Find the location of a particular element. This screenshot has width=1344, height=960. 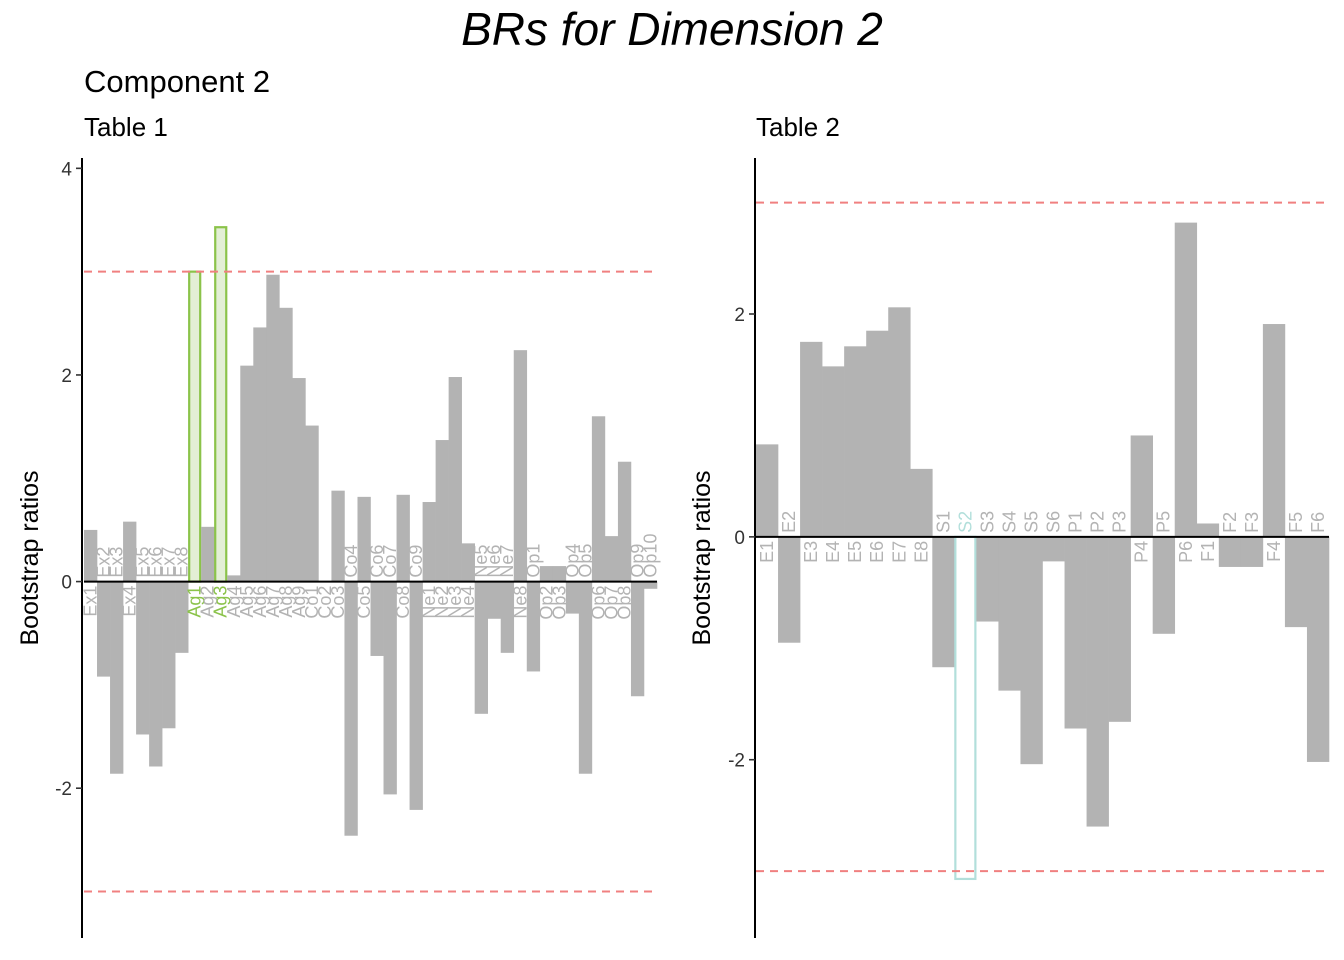

bar-op10 is located at coordinates (650, 585).